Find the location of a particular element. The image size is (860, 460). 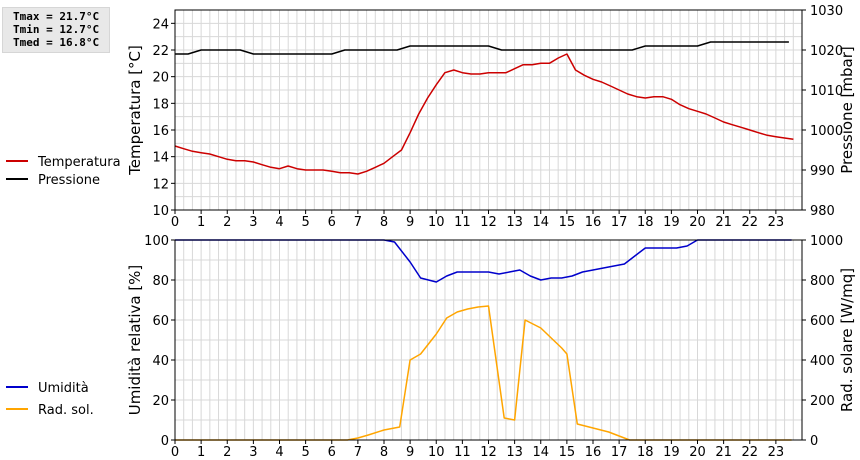

stat-tmin: Tmin = 12.7°C is located at coordinates (56, 29).